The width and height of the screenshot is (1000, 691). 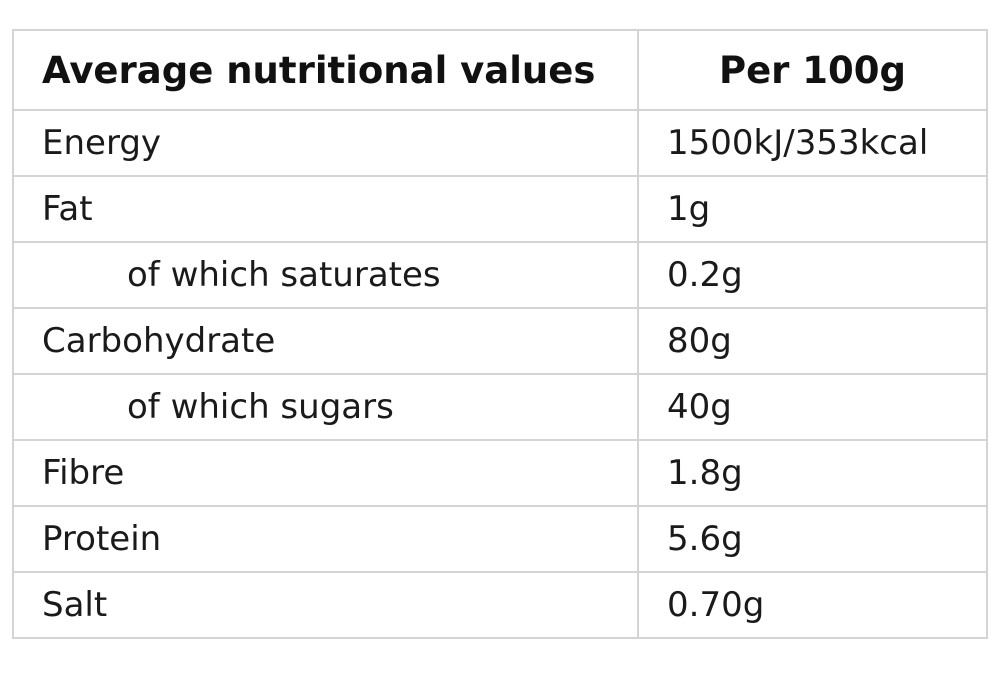 I want to click on table-row: of which saturates 0.2g, so click(x=500, y=275).